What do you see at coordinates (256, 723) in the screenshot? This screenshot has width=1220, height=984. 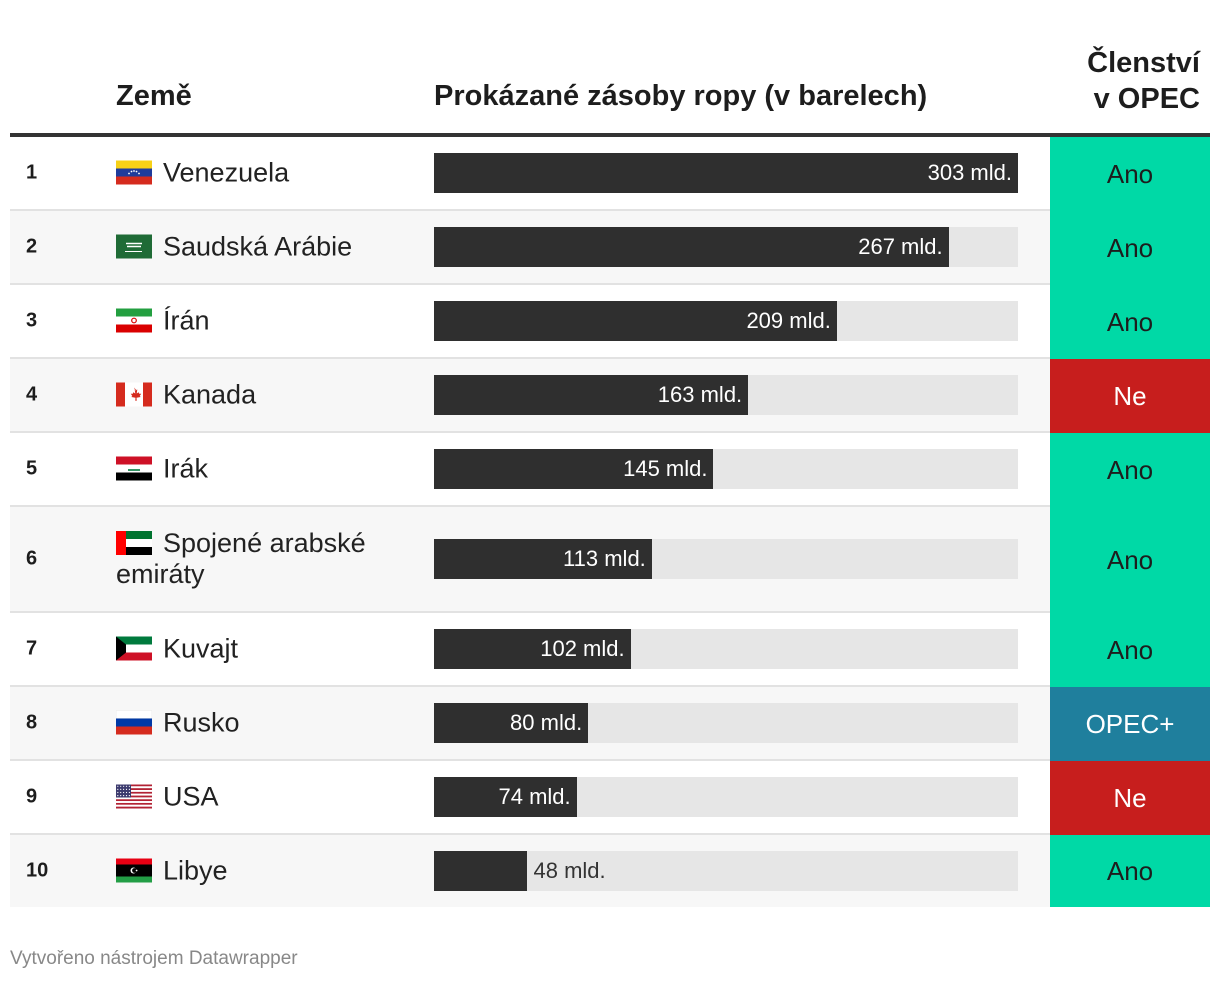 I see `country-cell: Rusko` at bounding box center [256, 723].